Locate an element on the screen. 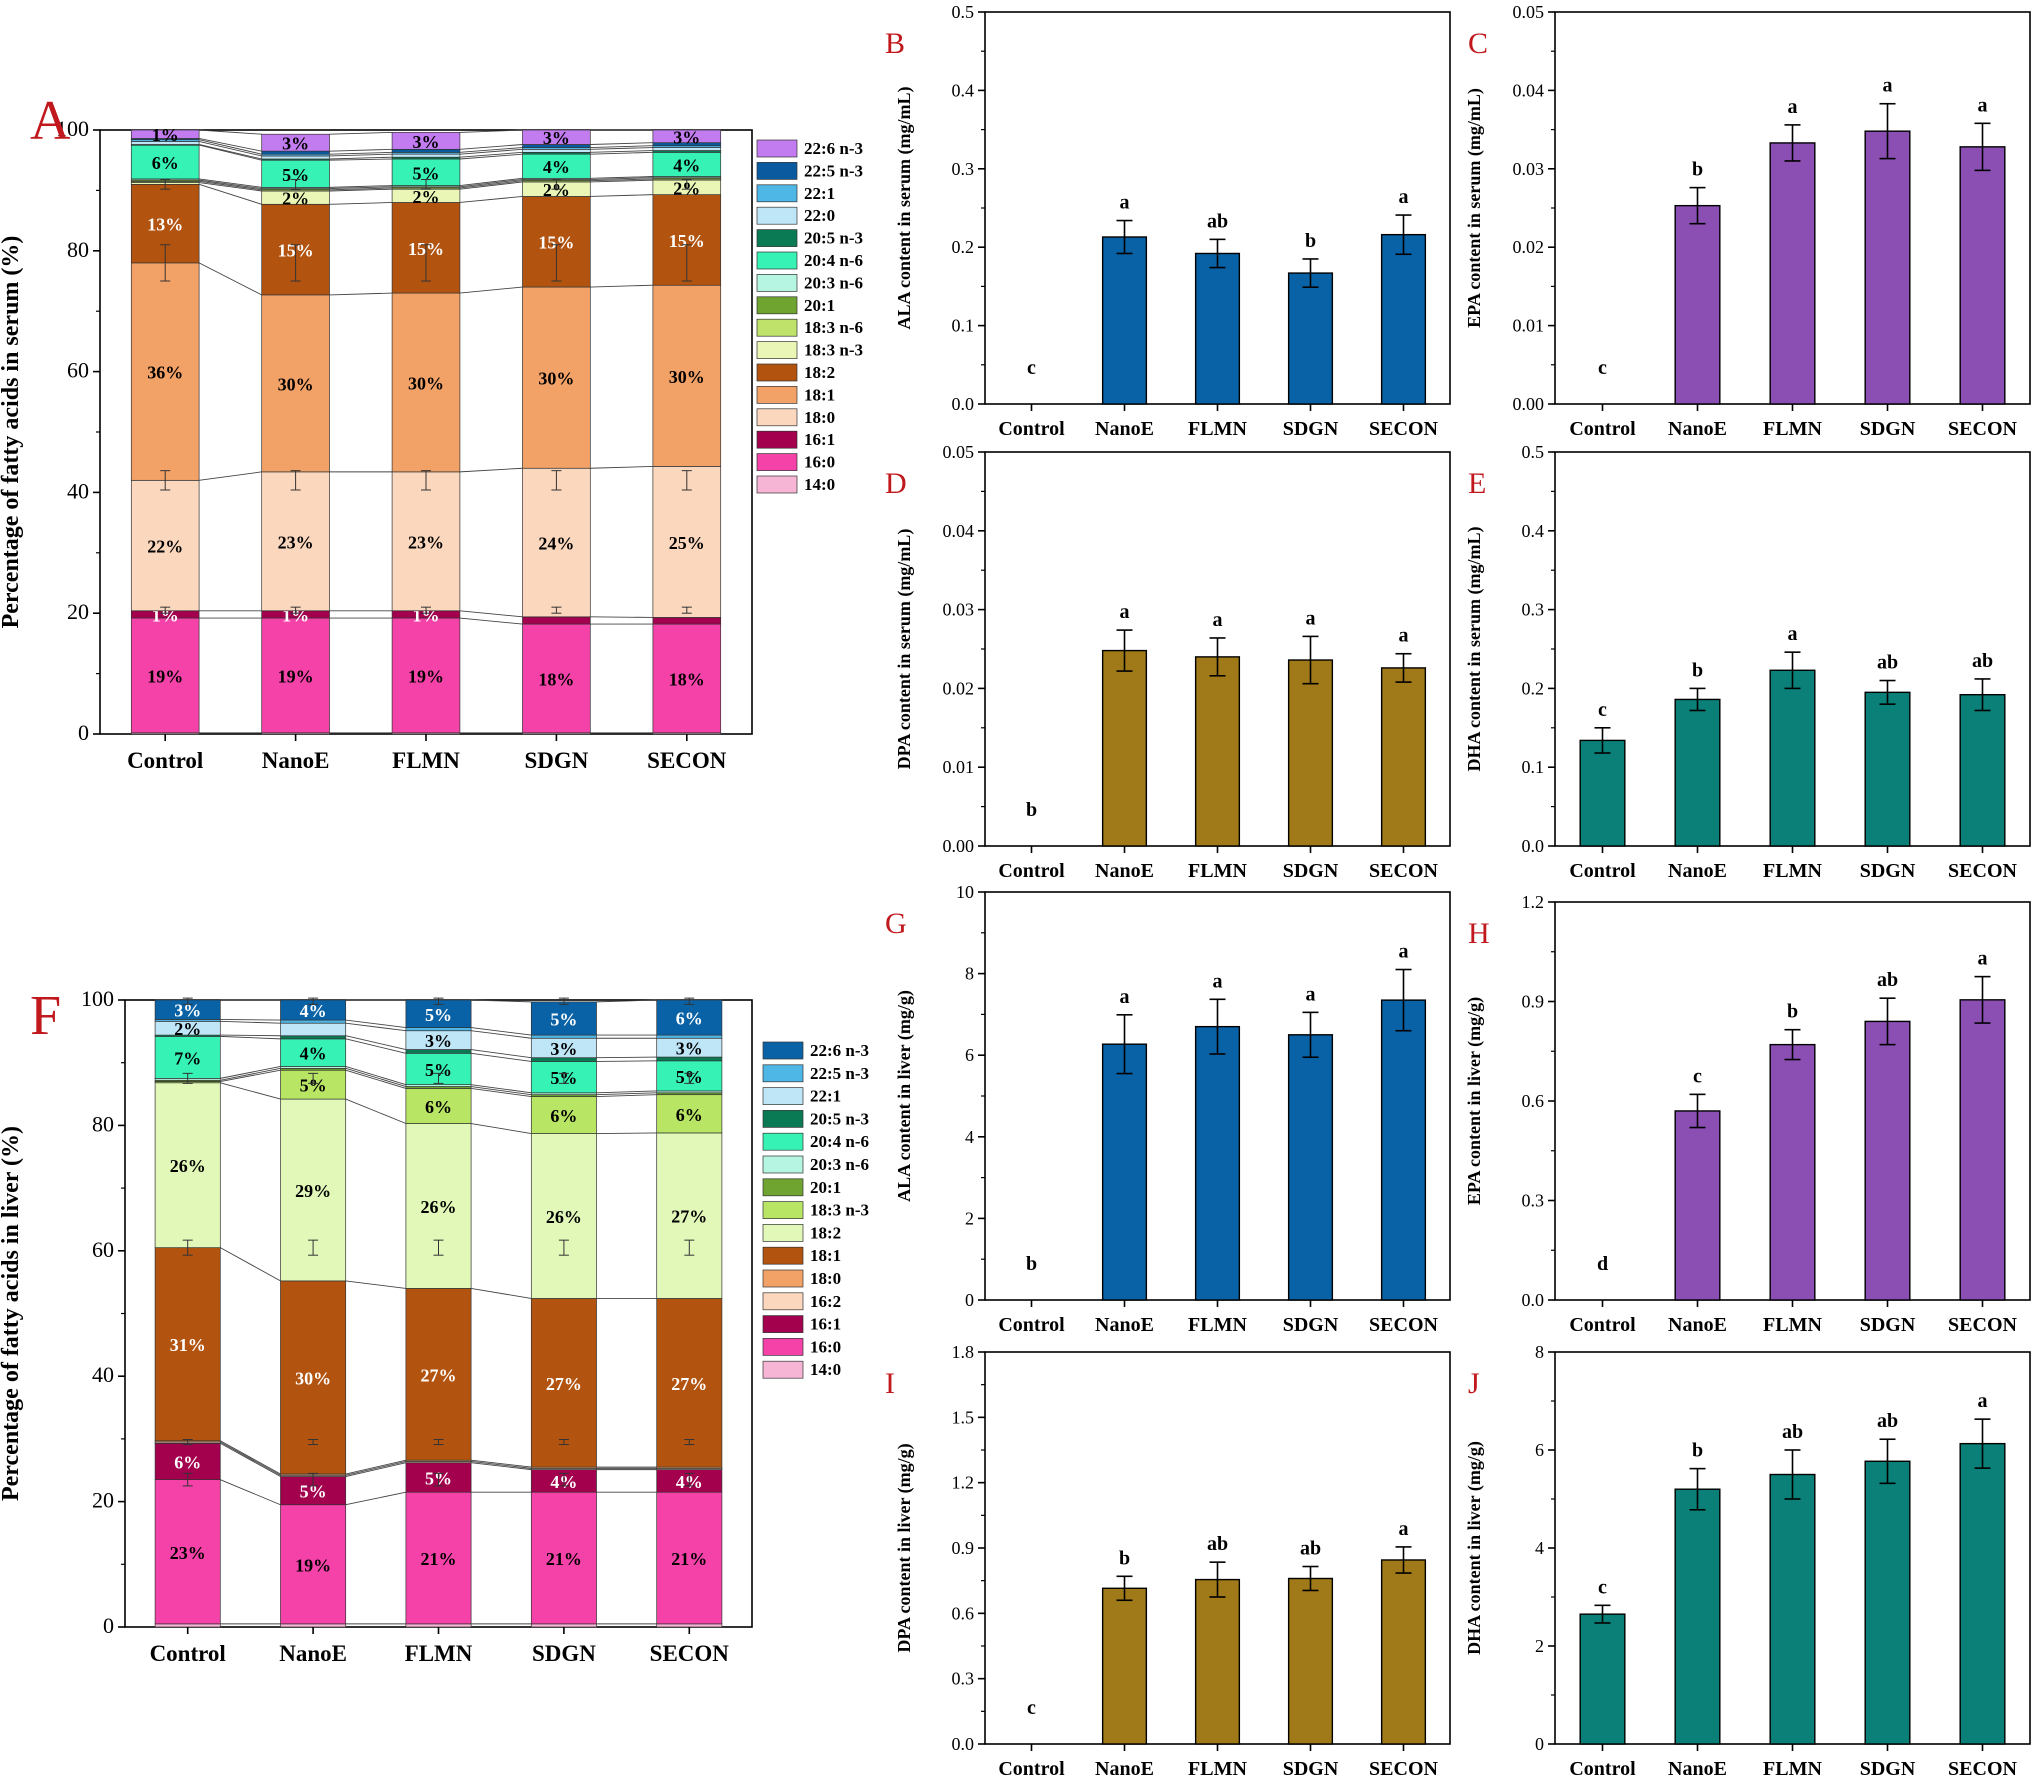 The width and height of the screenshot is (2042, 1780). y-tick-label: 80 is located at coordinates (103, 1123).